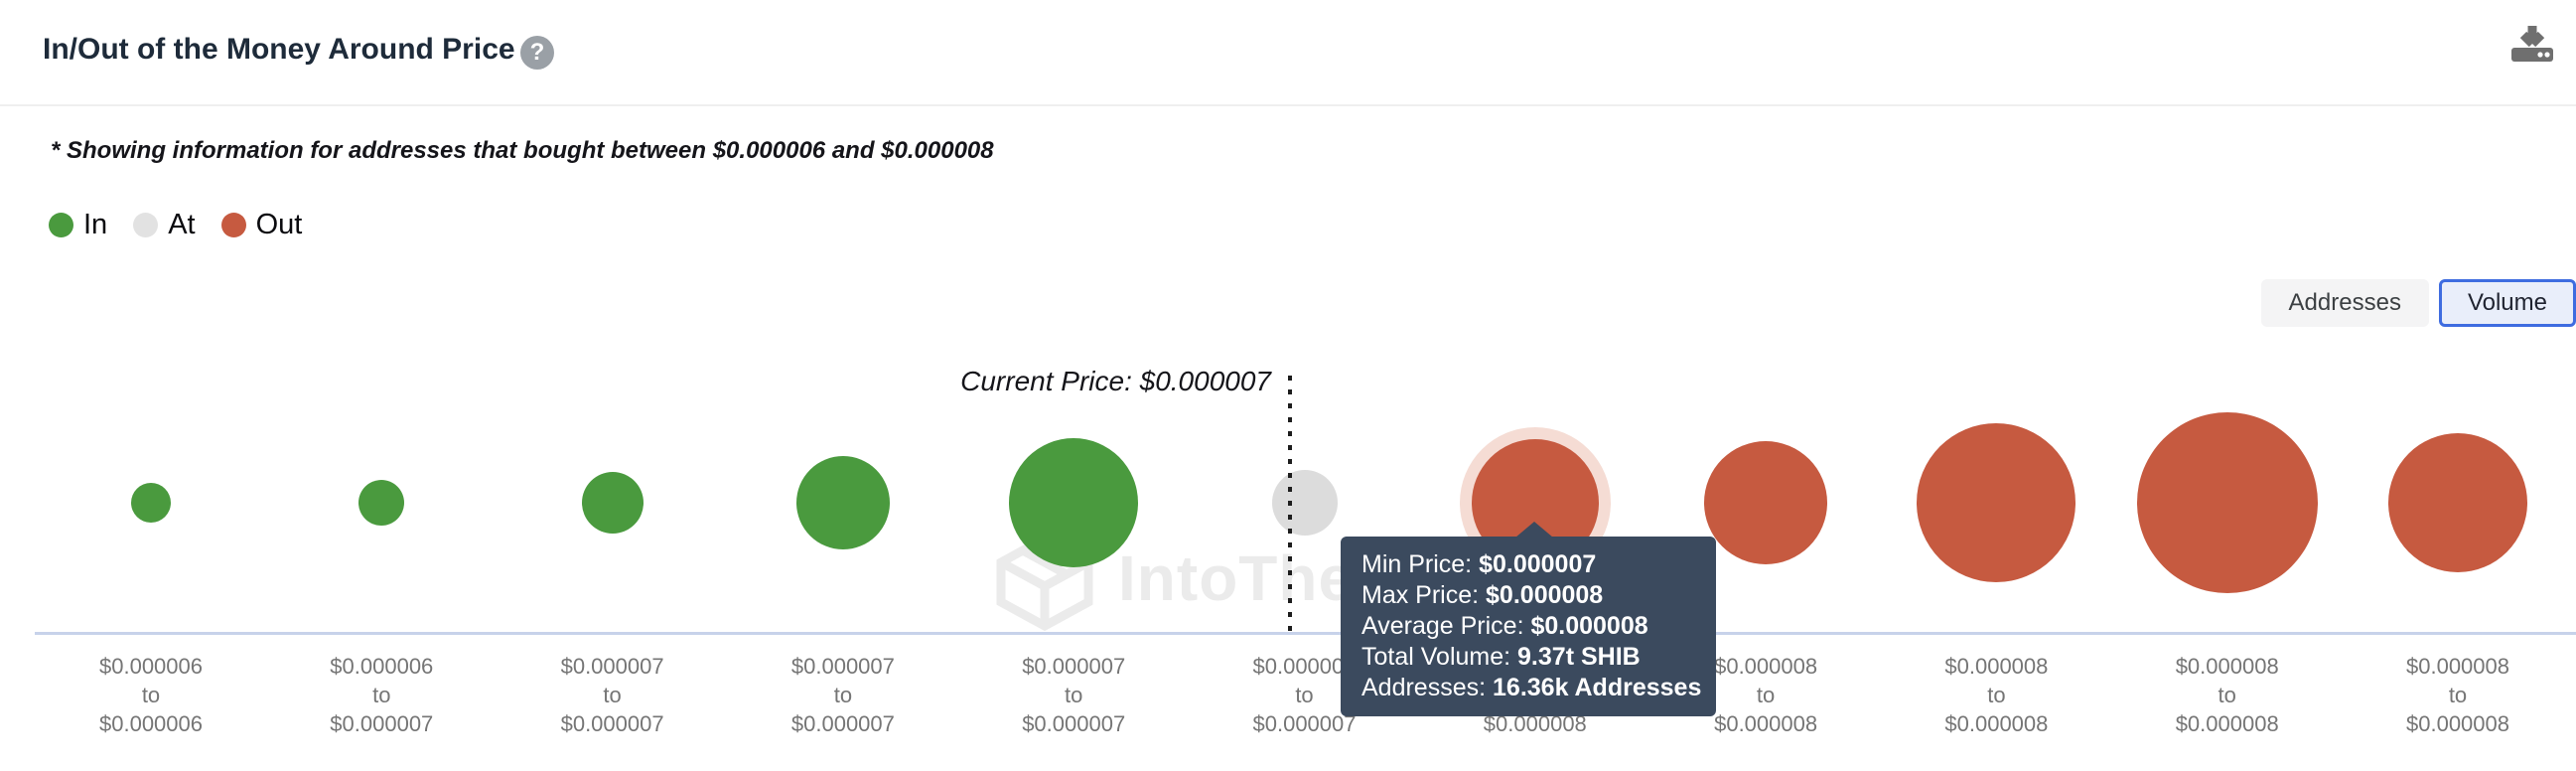 The width and height of the screenshot is (2576, 771). I want to click on tooltip-row-label: Addresses:, so click(1428, 687).